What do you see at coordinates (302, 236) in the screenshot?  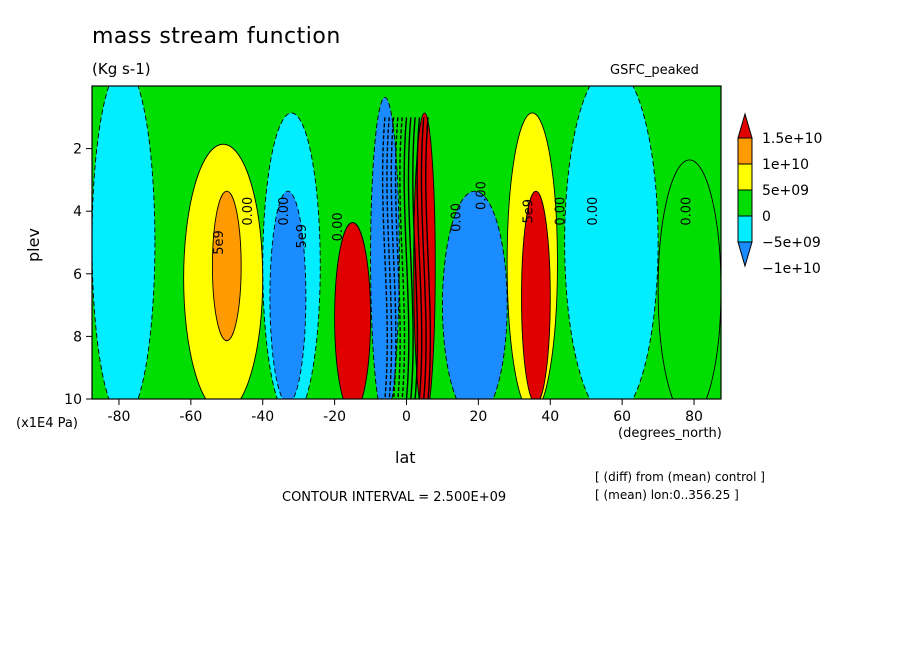 I see `contour-label-4: 5e9` at bounding box center [302, 236].